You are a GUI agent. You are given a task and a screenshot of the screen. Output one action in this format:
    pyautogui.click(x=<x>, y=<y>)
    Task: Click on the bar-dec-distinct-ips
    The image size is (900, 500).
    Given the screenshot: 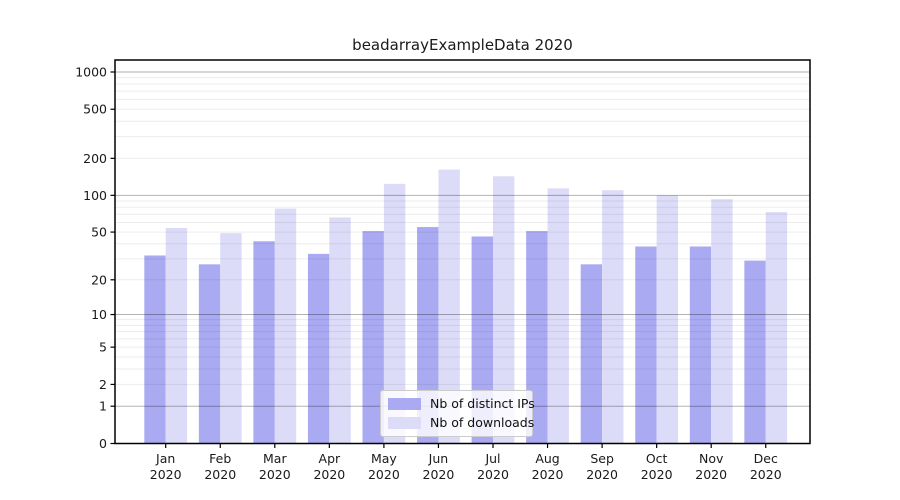 What is the action you would take?
    pyautogui.click(x=755, y=352)
    